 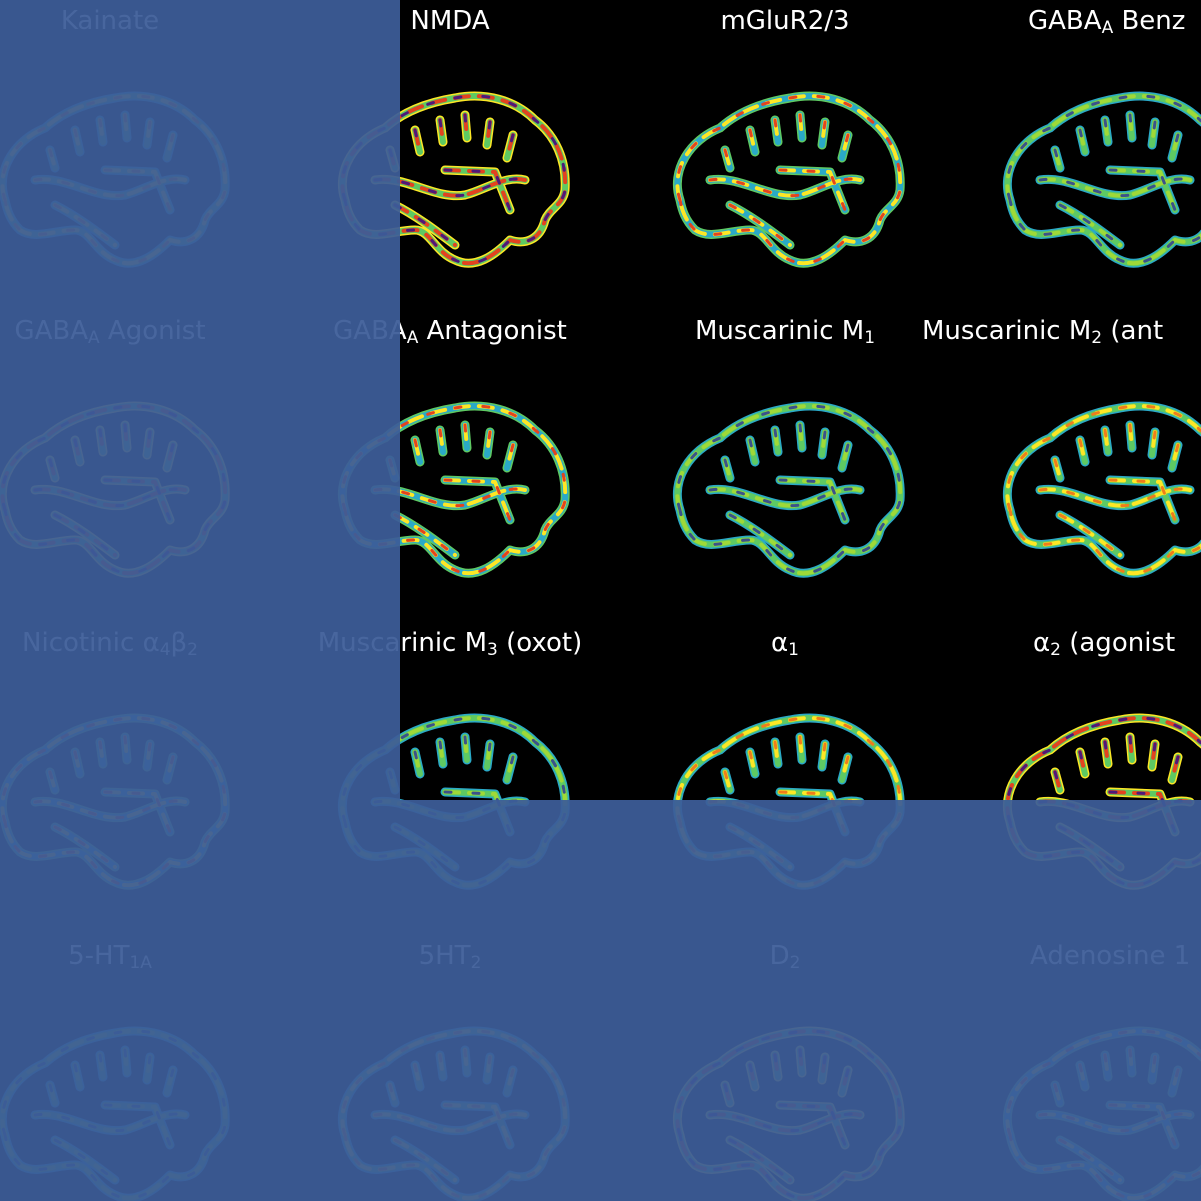 I want to click on title-text: Benz, so click(x=1149, y=21).